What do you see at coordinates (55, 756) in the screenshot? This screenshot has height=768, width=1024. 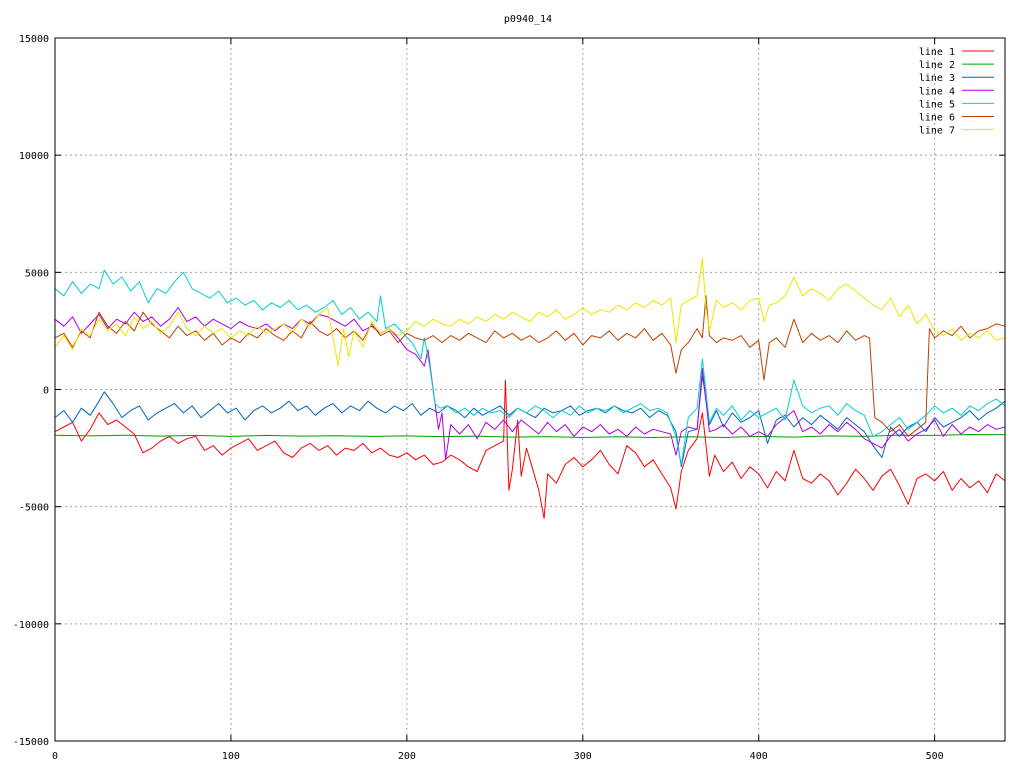 I see `x-tick-label: 0` at bounding box center [55, 756].